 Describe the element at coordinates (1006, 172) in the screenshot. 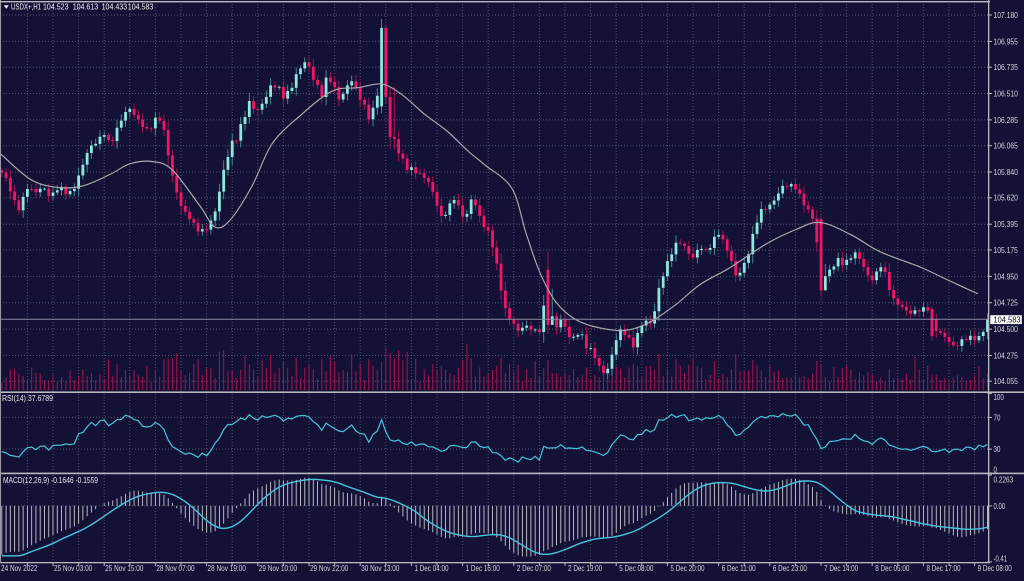

I see `svg-text: 105.840` at that location.